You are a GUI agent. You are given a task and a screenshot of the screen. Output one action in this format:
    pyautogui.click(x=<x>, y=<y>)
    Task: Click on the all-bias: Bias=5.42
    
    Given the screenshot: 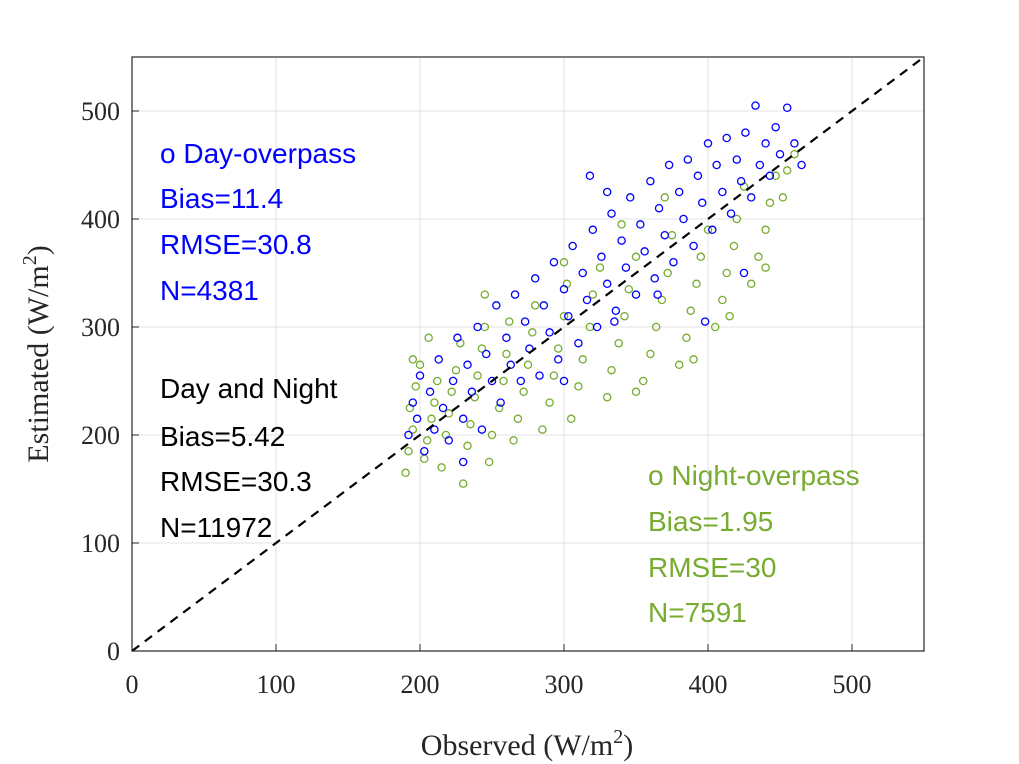 What is the action you would take?
    pyautogui.click(x=222, y=436)
    